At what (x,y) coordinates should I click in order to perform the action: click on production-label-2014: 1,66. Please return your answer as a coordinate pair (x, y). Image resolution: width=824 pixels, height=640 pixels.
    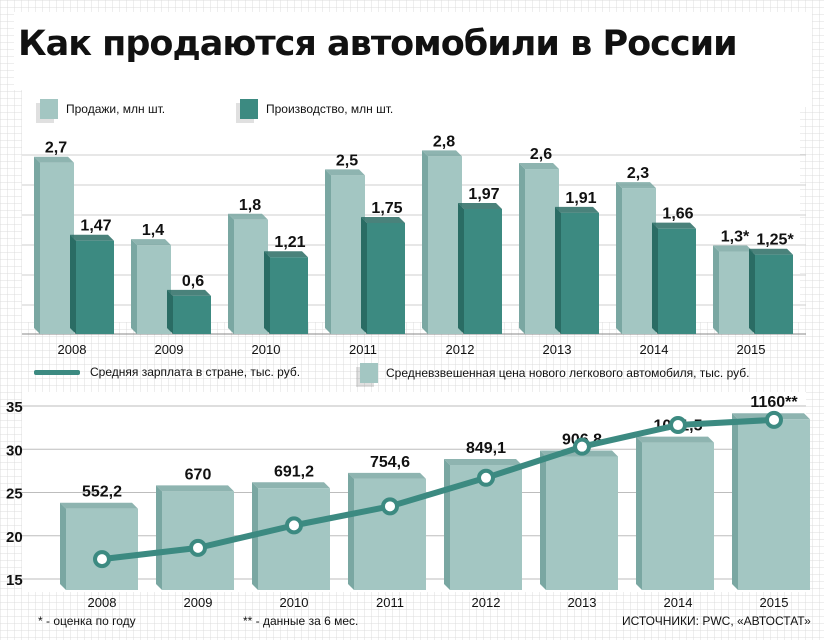
    Looking at the image, I should click on (677, 214).